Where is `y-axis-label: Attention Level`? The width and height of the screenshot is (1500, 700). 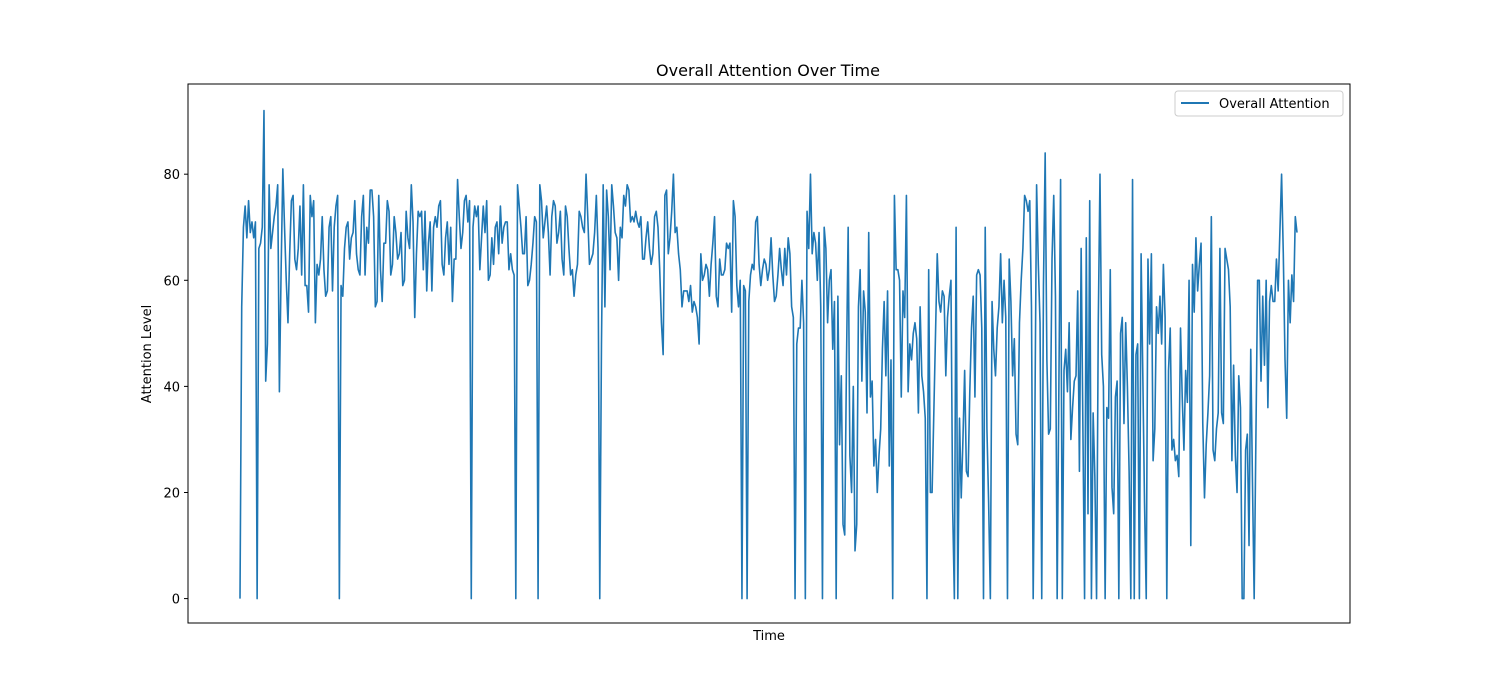 y-axis-label: Attention Level is located at coordinates (147, 354).